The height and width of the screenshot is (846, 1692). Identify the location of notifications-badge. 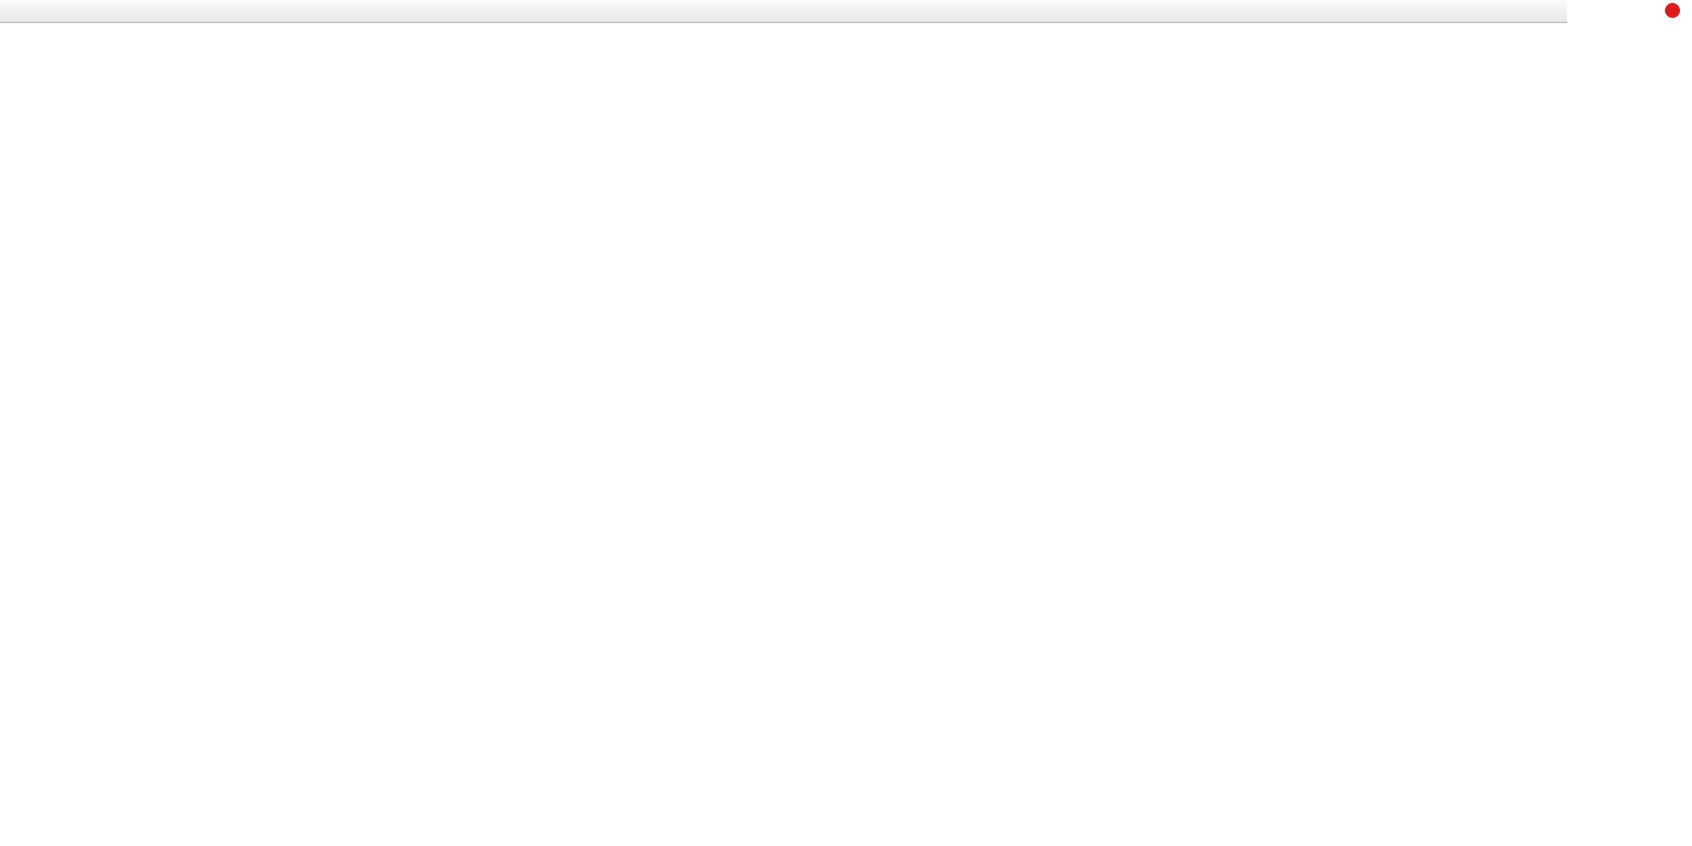
(1672, 10).